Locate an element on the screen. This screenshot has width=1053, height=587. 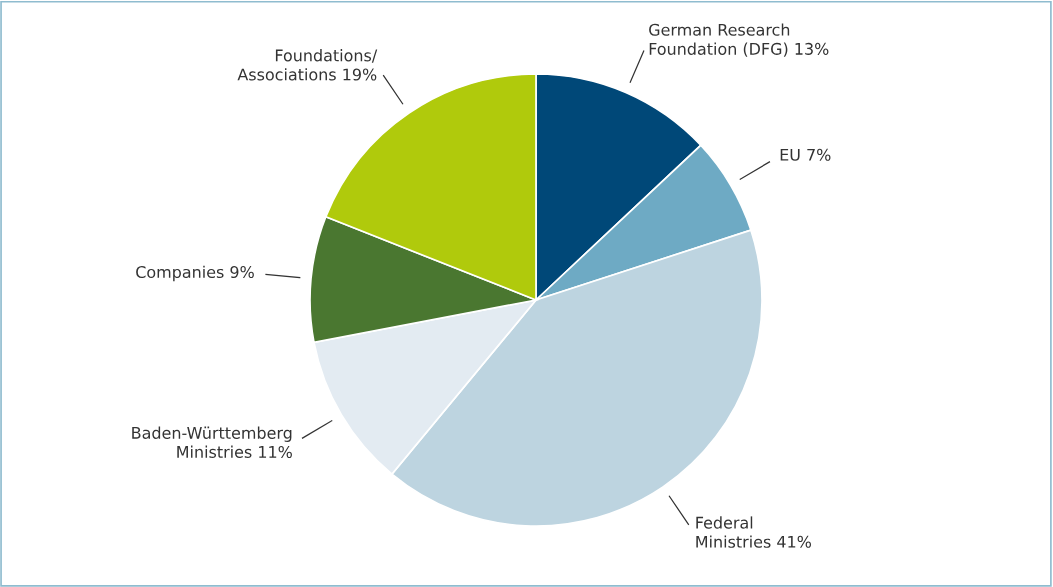
slice-label: German Research Foundation (DFG) 13% is located at coordinates (739, 40).